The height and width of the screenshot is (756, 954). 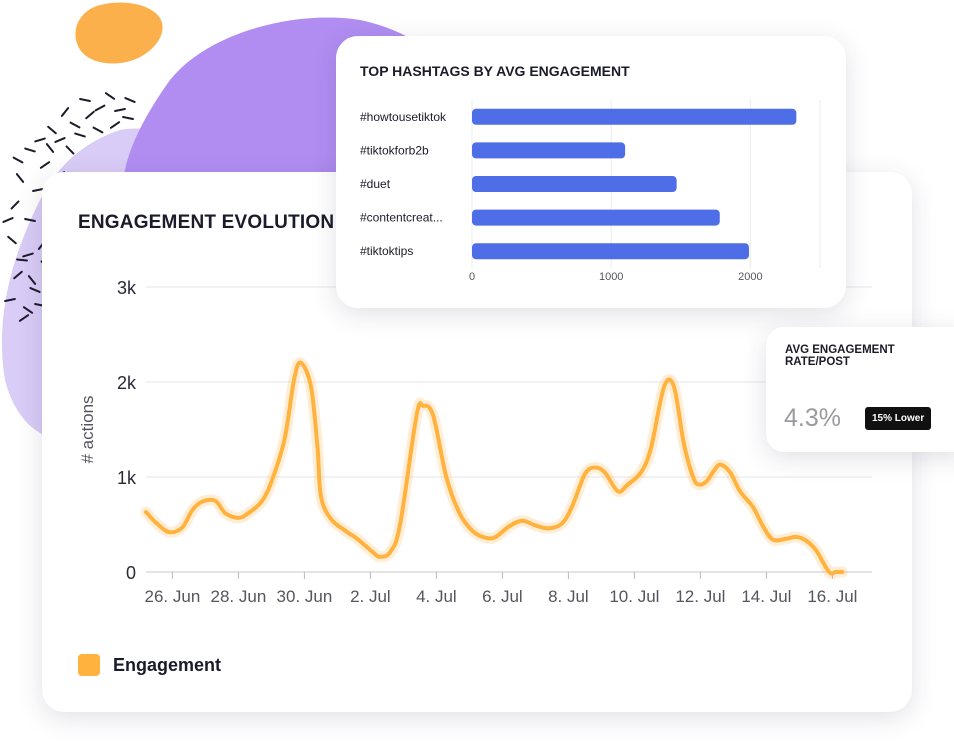 I want to click on x-tick-label: 4. Jul, so click(x=436, y=596).